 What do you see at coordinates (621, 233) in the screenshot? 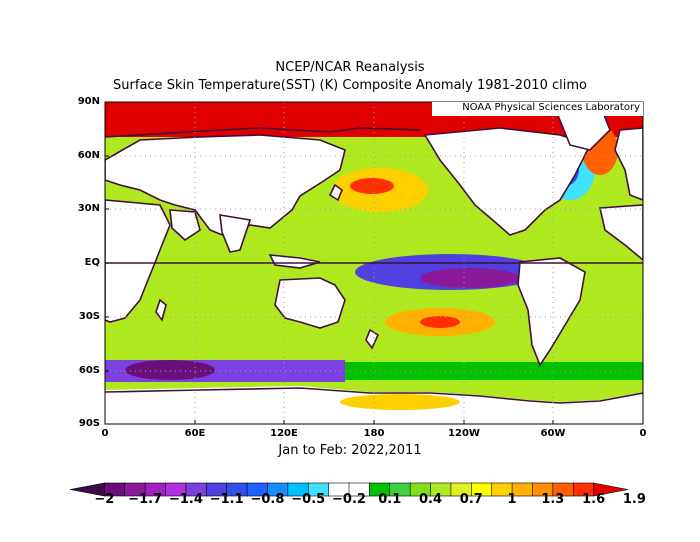
I see `africa-west` at bounding box center [621, 233].